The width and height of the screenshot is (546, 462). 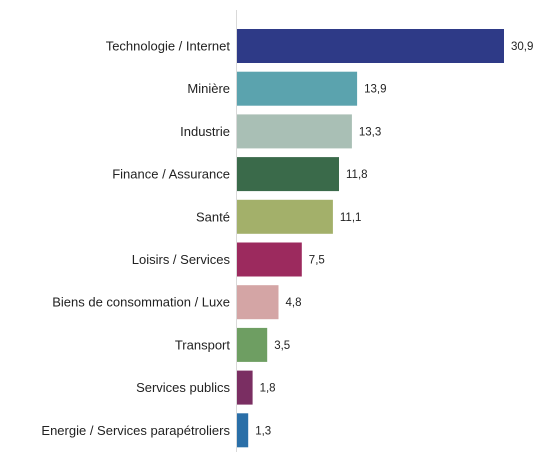 What do you see at coordinates (141, 302) in the screenshot?
I see `category-label: Biens de consommation / Luxe` at bounding box center [141, 302].